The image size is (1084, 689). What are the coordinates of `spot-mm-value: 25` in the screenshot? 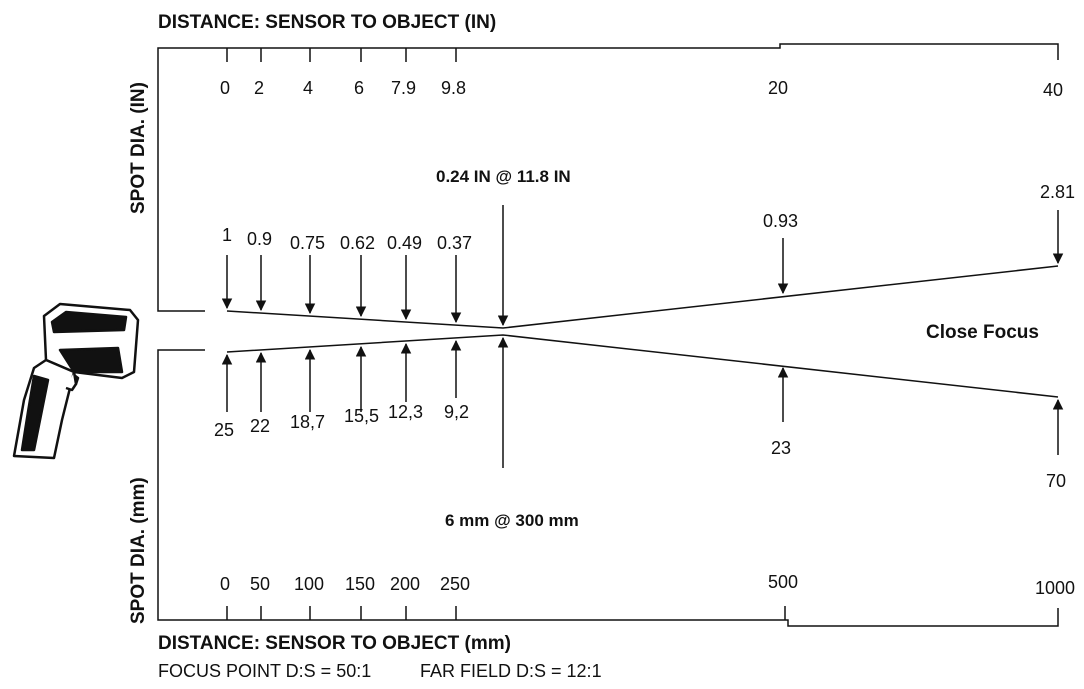 It's located at (224, 430).